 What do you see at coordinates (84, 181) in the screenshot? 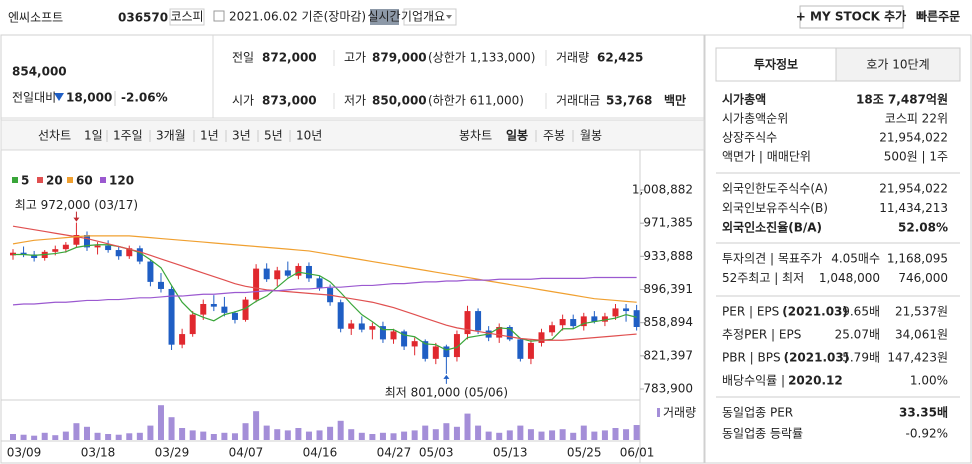
I see `legend-label: 60` at bounding box center [84, 181].